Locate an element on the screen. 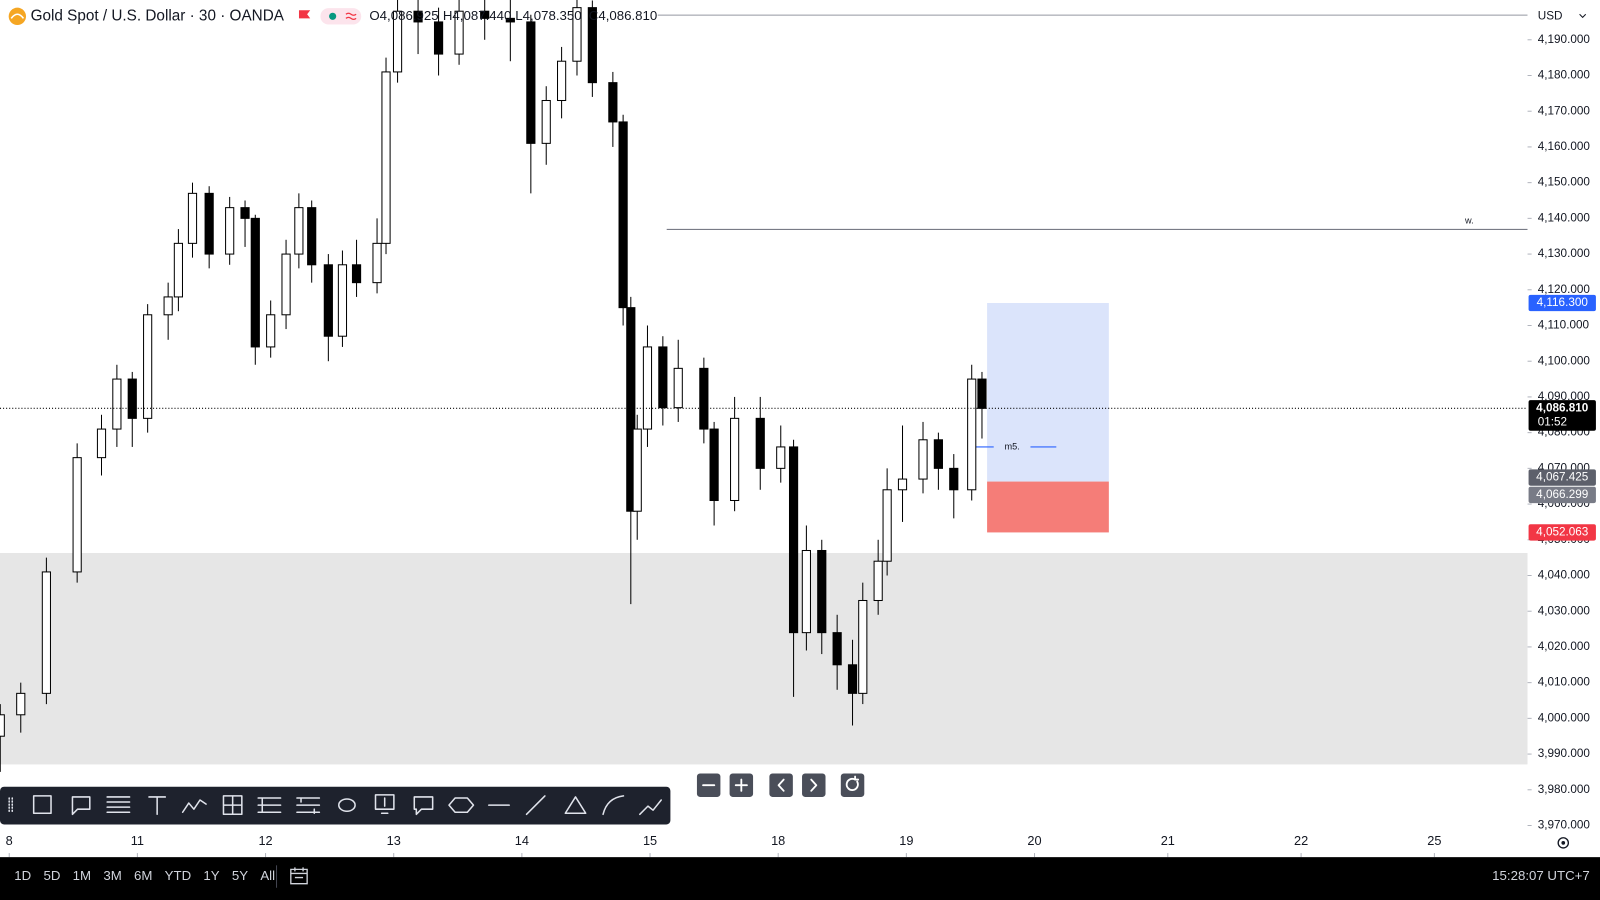  bottom-toolbar: 15:28:07 UTC+7 1D 5D 1M 3M 6M YTD 1Y 5Y All is located at coordinates (800, 878).